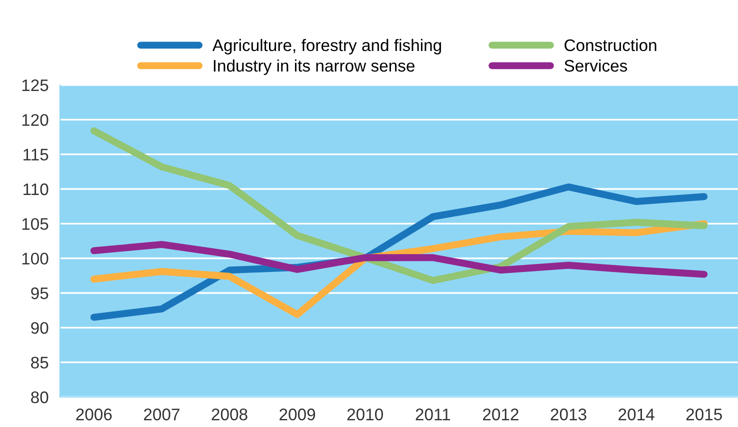 The height and width of the screenshot is (427, 738). Describe the element at coordinates (230, 414) in the screenshot. I see `x-tick-label: 2008` at that location.